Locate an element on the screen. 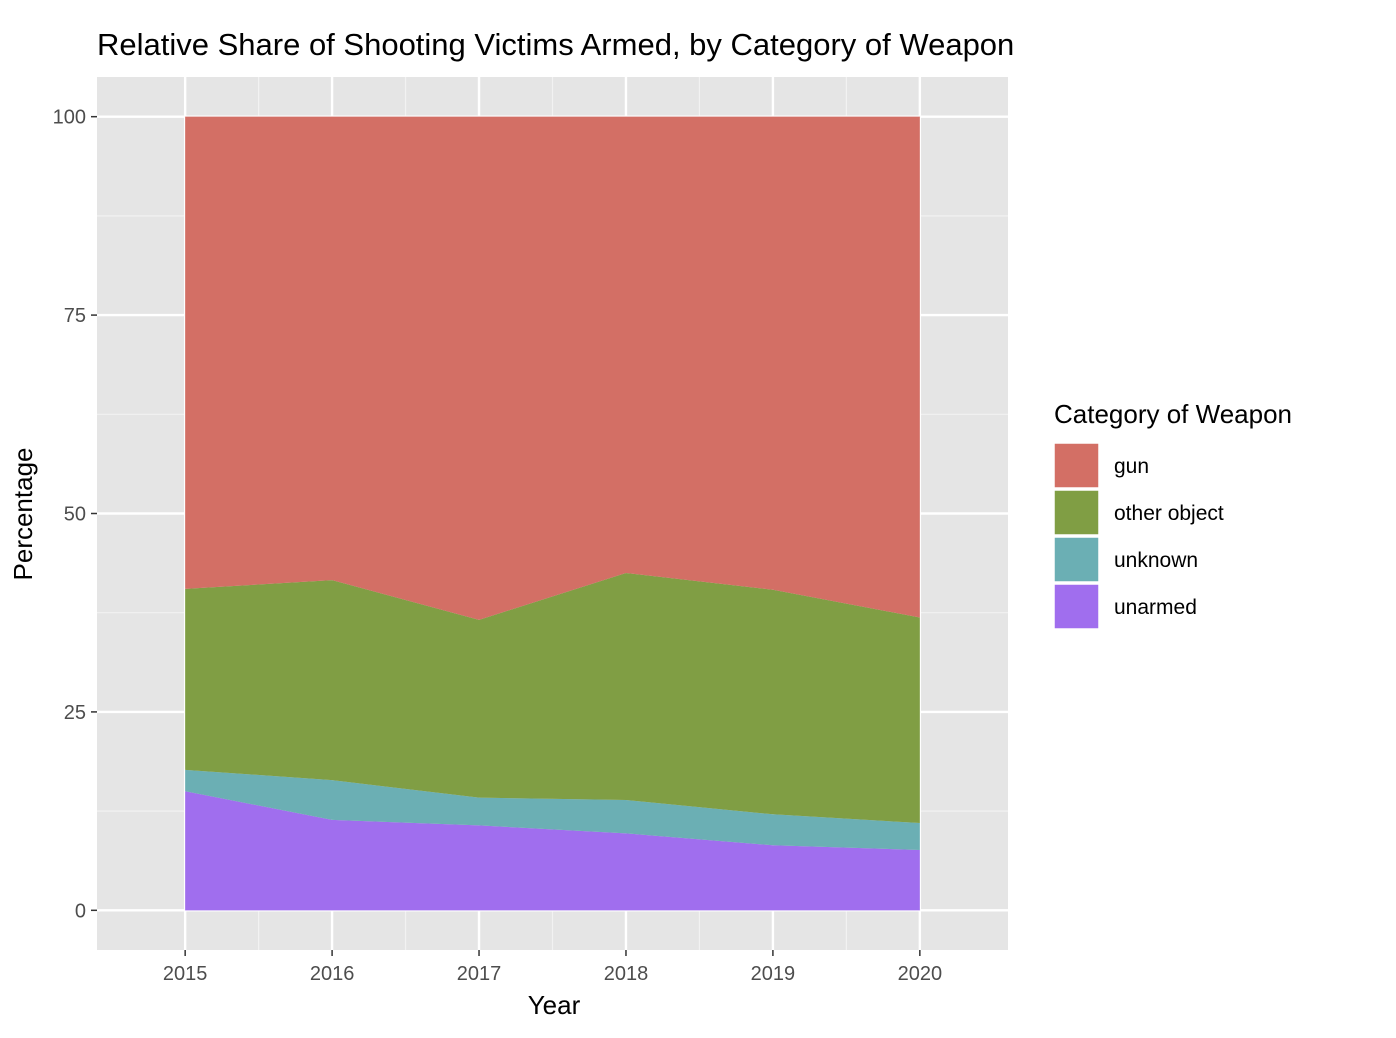  area-other-object is located at coordinates (552, 698).